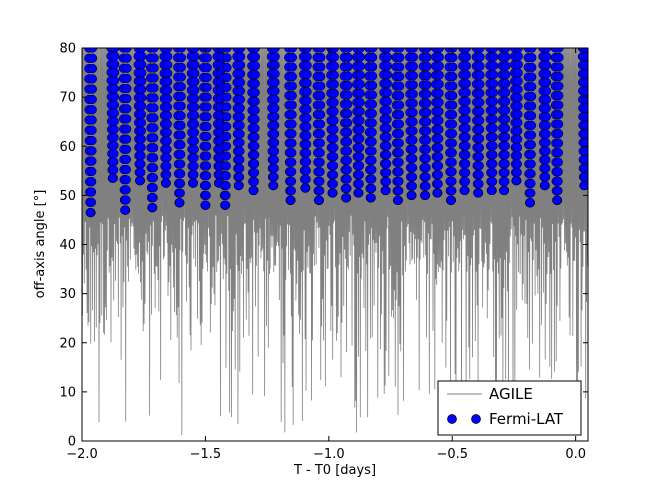  Describe the element at coordinates (452, 419) in the screenshot. I see `legend-fermi-swatch-left` at that location.